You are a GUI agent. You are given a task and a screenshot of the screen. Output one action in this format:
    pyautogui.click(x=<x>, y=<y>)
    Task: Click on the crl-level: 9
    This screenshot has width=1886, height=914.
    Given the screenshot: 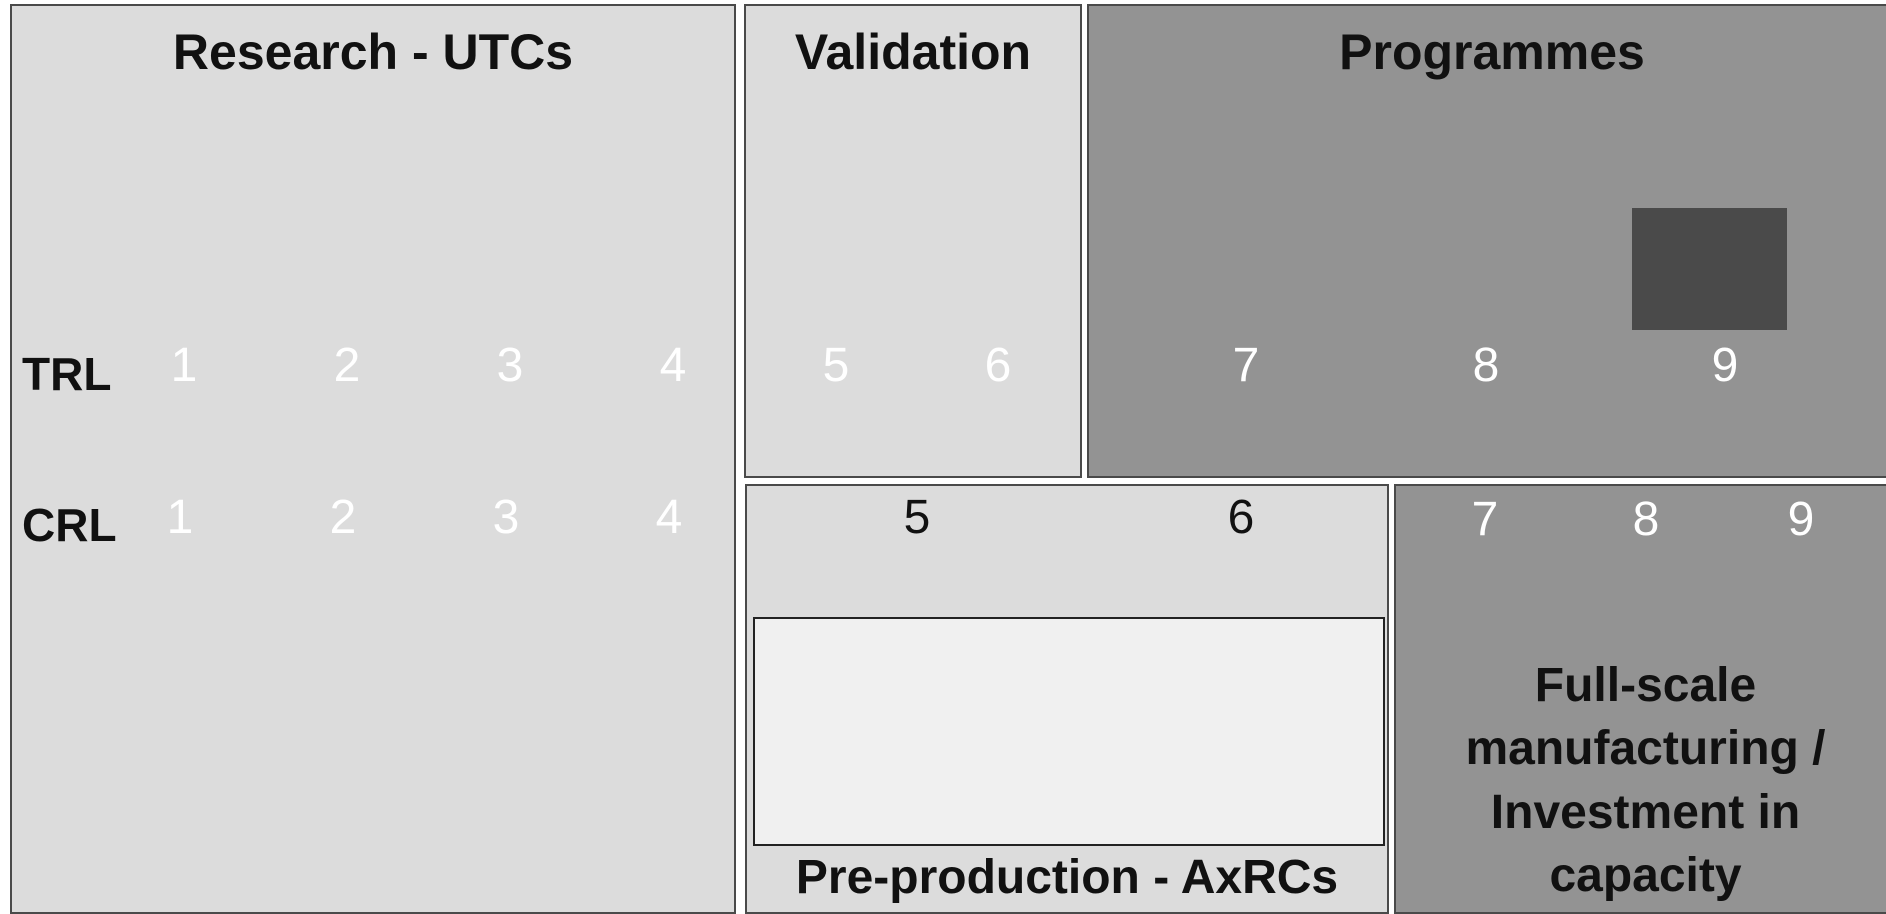 What is the action you would take?
    pyautogui.click(x=1801, y=519)
    